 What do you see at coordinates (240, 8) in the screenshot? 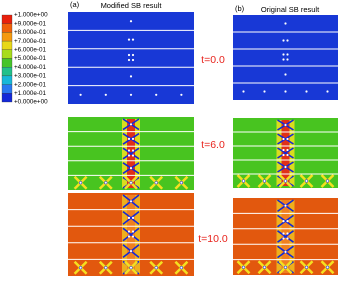
I see `panel-label: (b)` at bounding box center [240, 8].